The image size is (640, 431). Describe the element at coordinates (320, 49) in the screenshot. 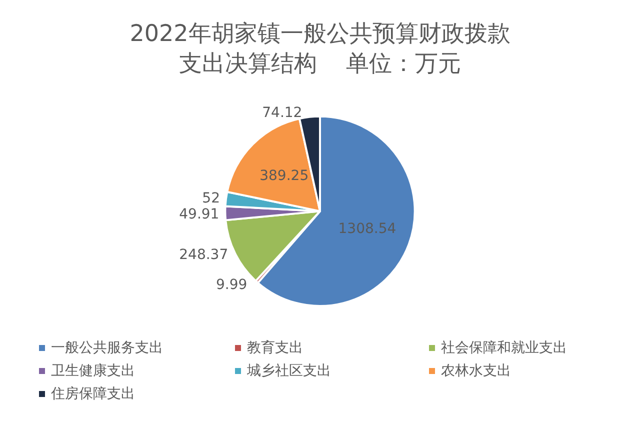

I see `chart-title: 2022年胡家镇一般公共预算财政拨款支出决算结构 单位：万元` at that location.